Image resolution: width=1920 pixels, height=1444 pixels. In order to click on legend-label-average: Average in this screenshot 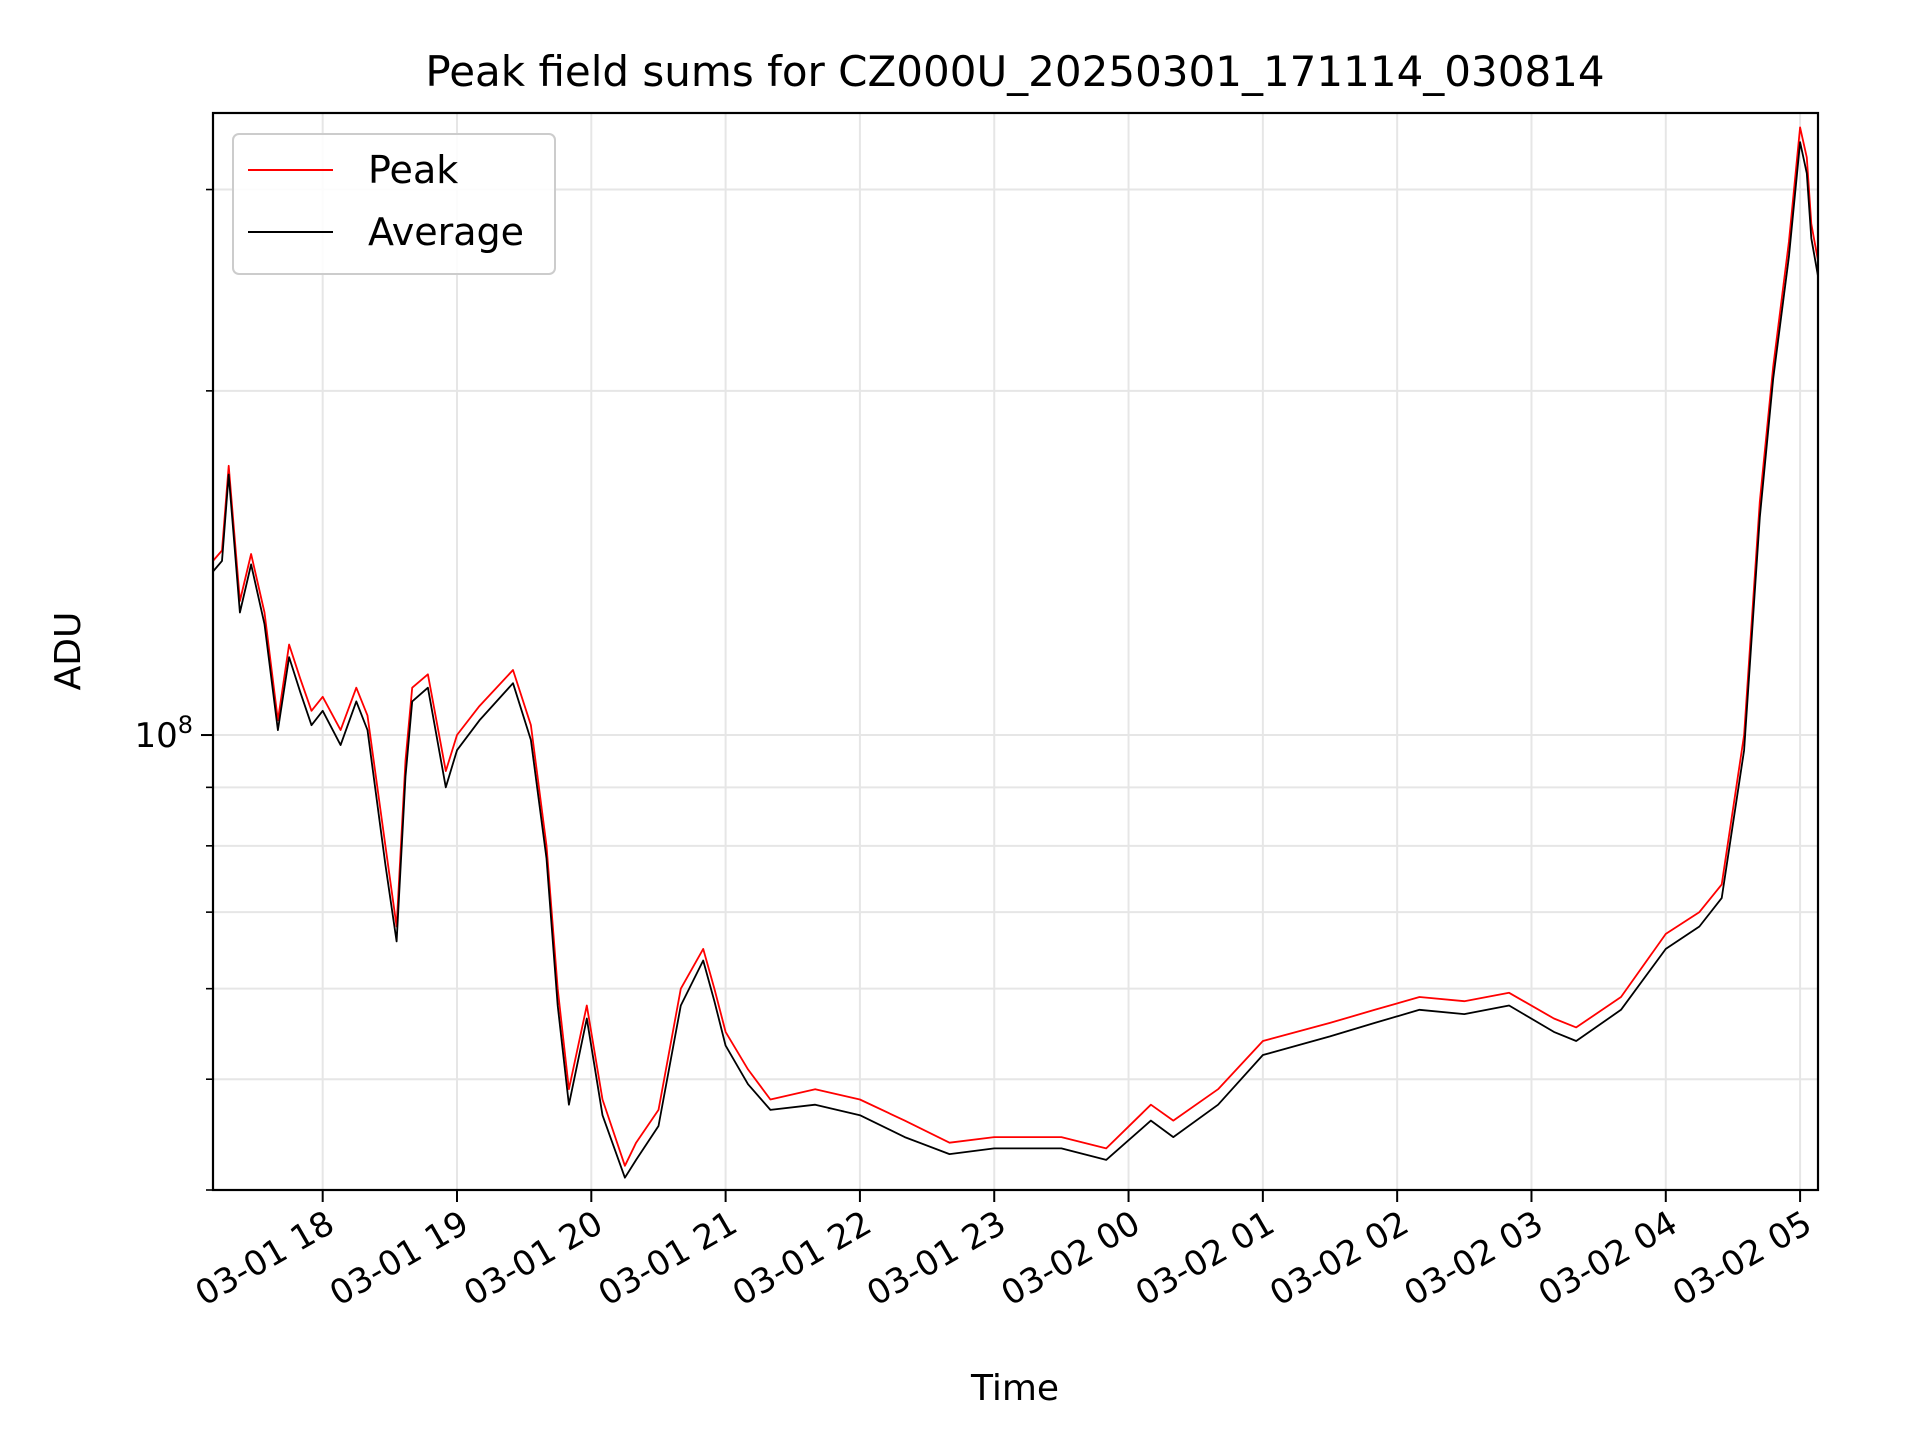, I will do `click(446, 232)`.